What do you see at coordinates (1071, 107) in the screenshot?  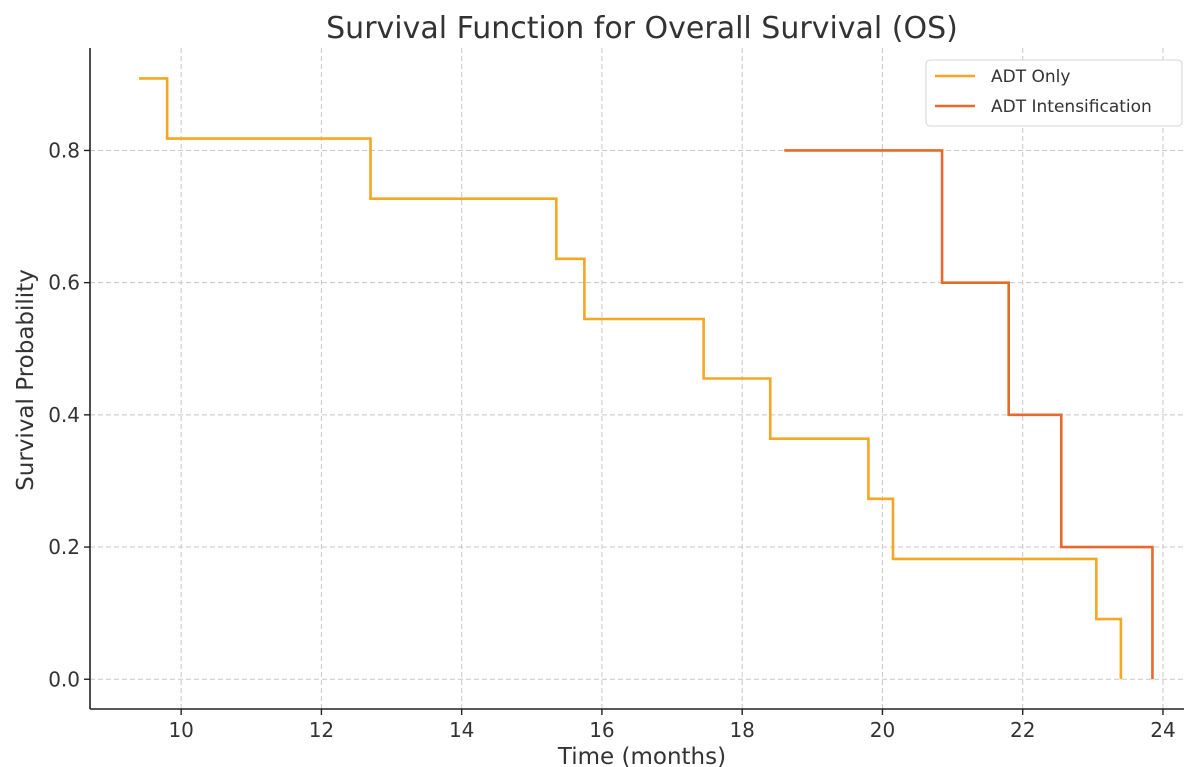 I see `legend-label-adt-intensification: ADT Intensification` at bounding box center [1071, 107].